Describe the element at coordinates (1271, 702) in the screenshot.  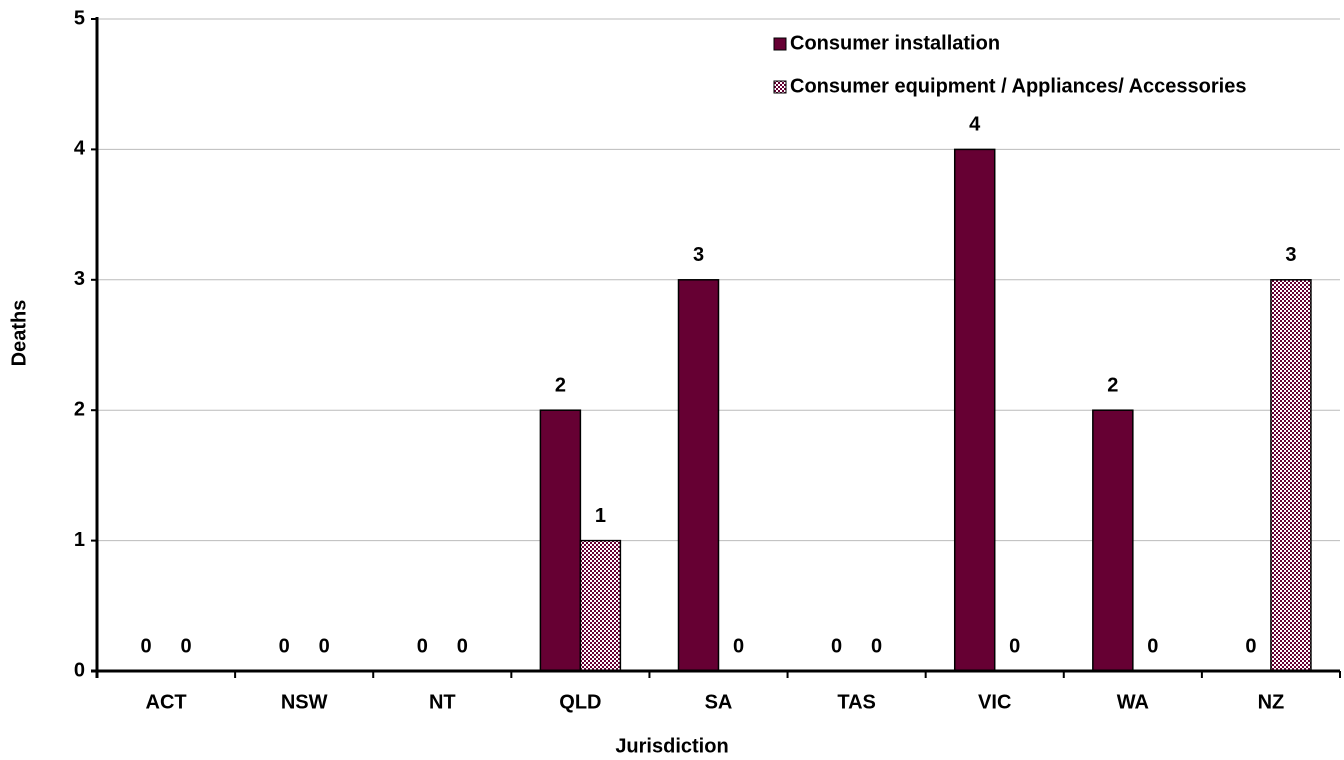
I see `x-tick-label: NZ` at that location.